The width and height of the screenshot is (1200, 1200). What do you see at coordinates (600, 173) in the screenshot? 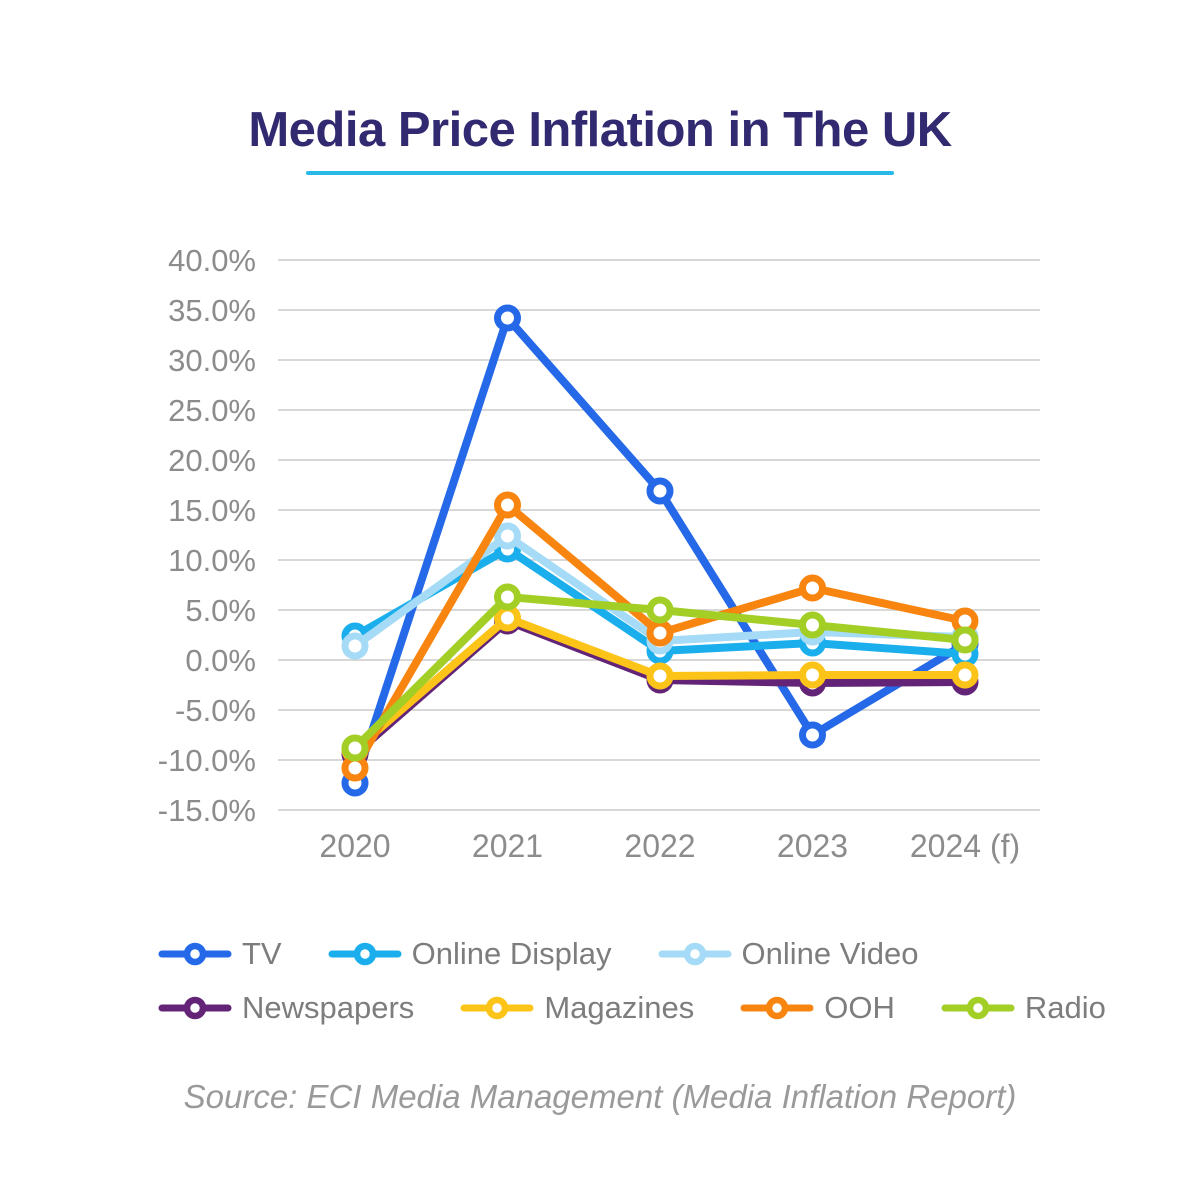
I see `title-underline-decoration` at bounding box center [600, 173].